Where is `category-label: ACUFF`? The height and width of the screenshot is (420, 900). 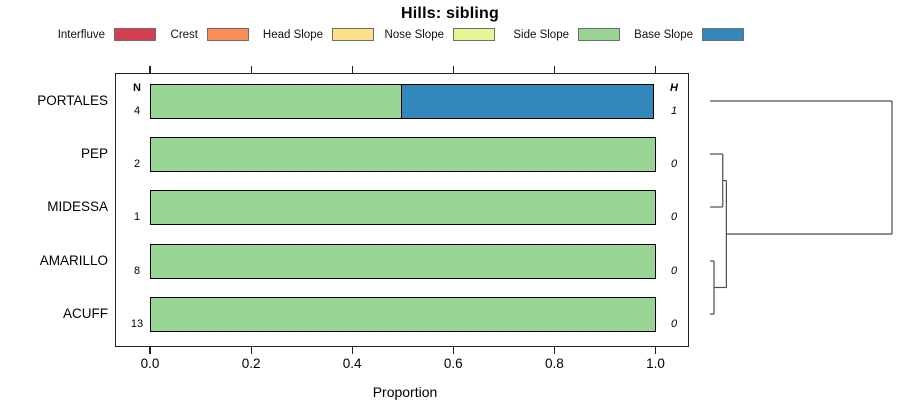
category-label: ACUFF is located at coordinates (85, 313).